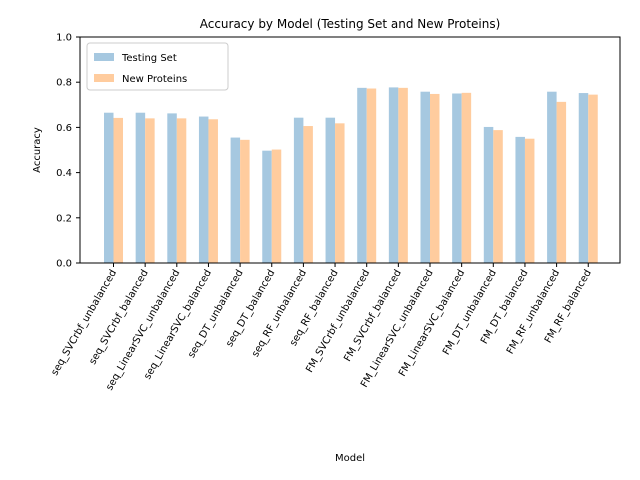 The image size is (640, 480). What do you see at coordinates (64, 38) in the screenshot?
I see `y-tick-label: 1.0` at bounding box center [64, 38].